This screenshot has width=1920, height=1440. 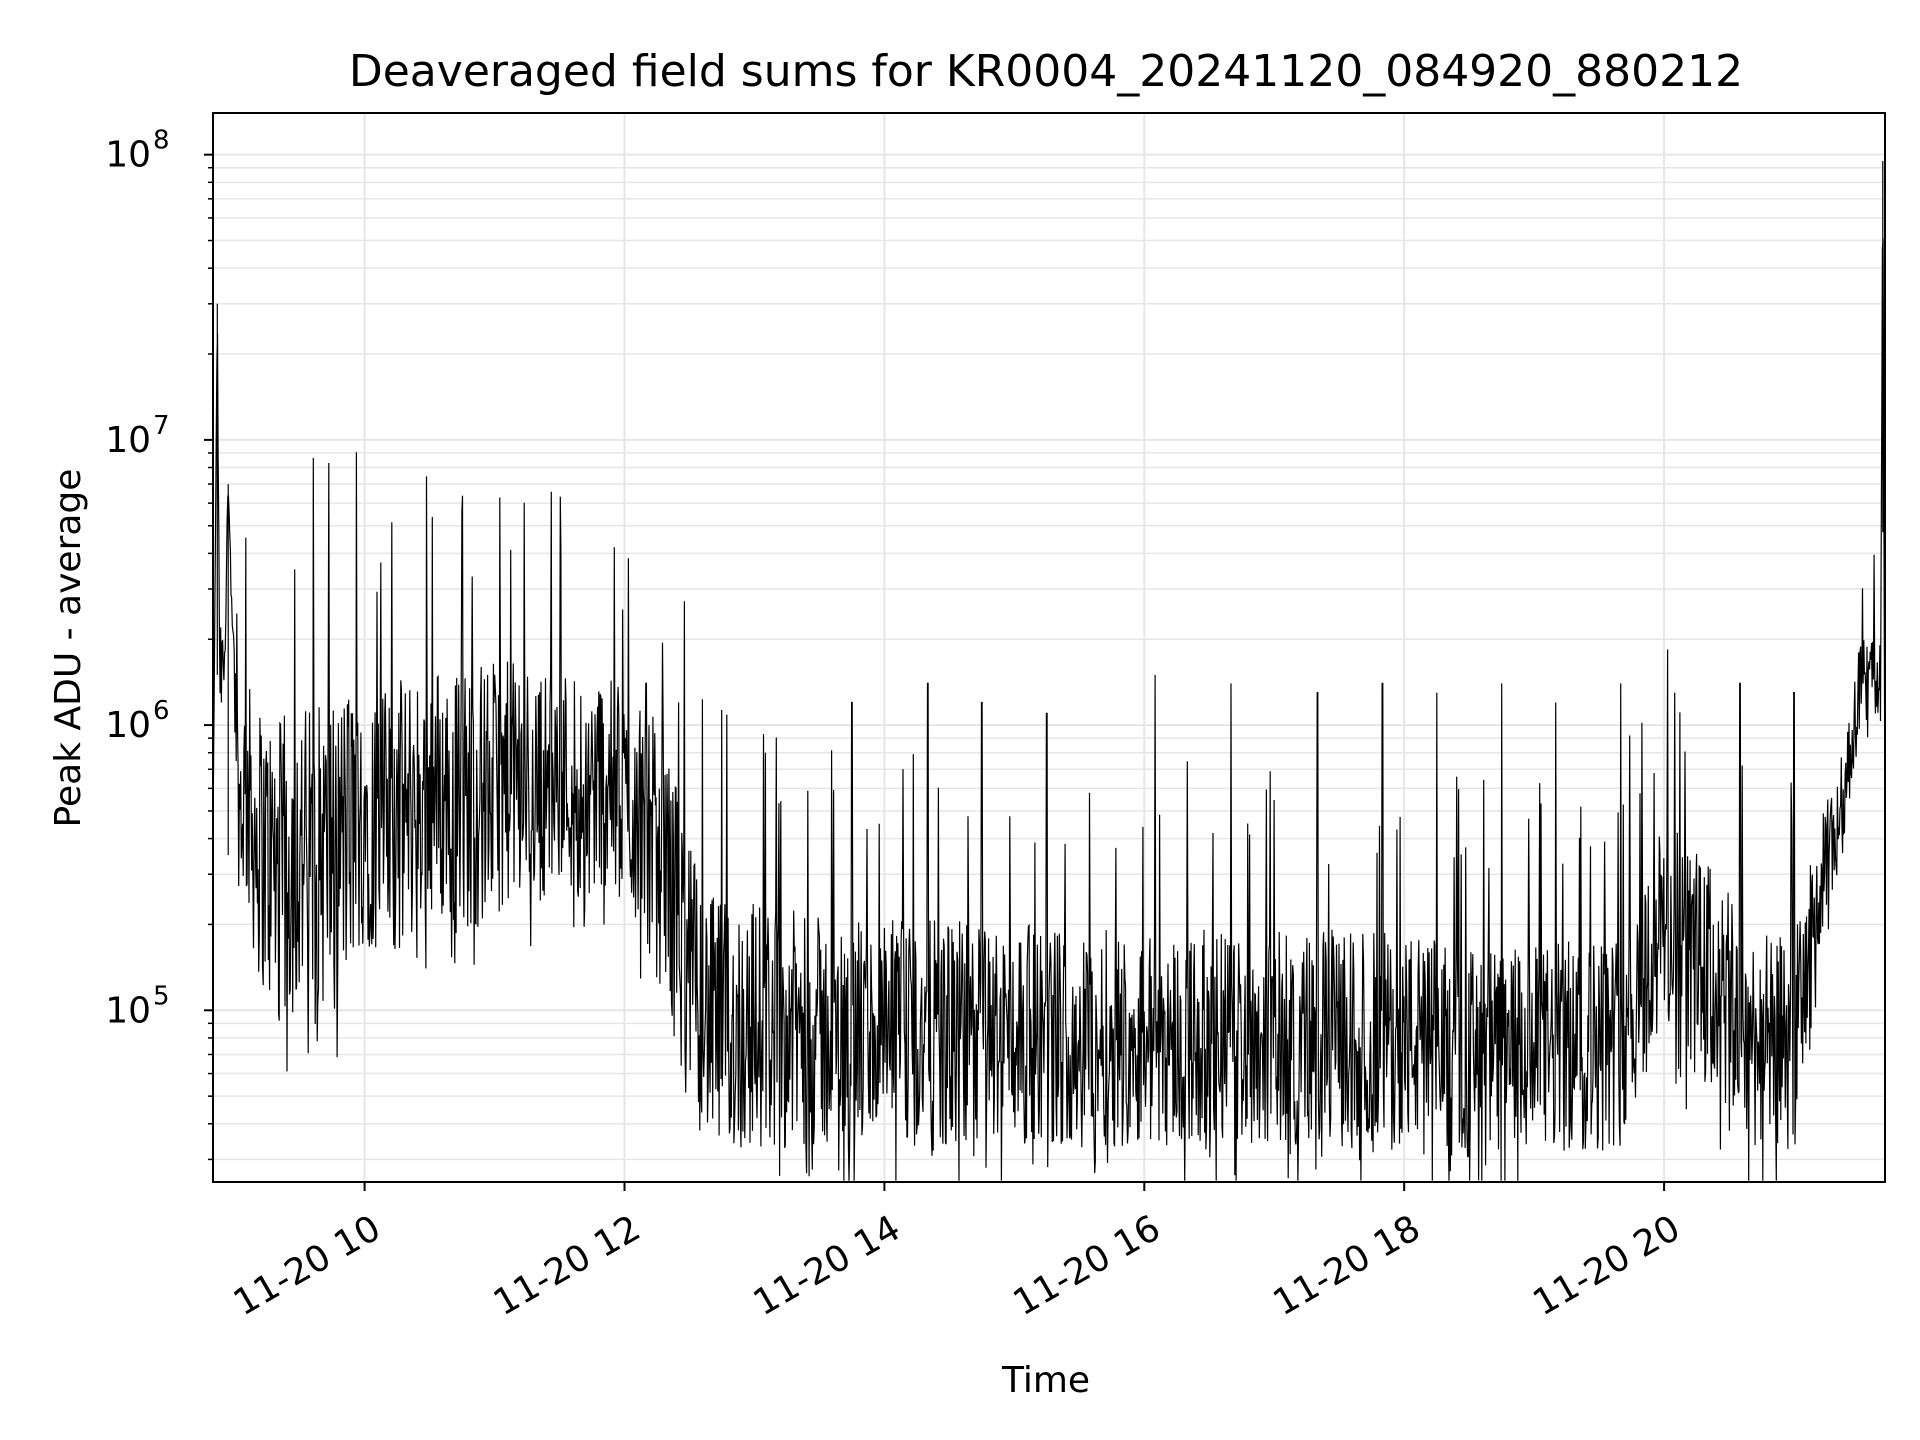 I want to click on y-axis-label: Peak ADU - average, so click(x=68, y=648).